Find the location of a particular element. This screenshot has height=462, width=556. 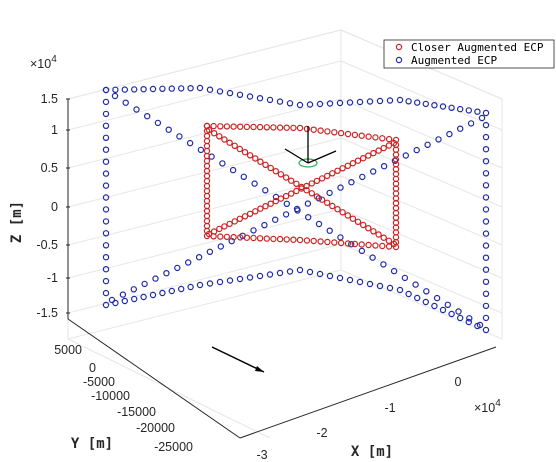

x-axis-ticks: -3 -2 -1 0 is located at coordinates (358, 418).